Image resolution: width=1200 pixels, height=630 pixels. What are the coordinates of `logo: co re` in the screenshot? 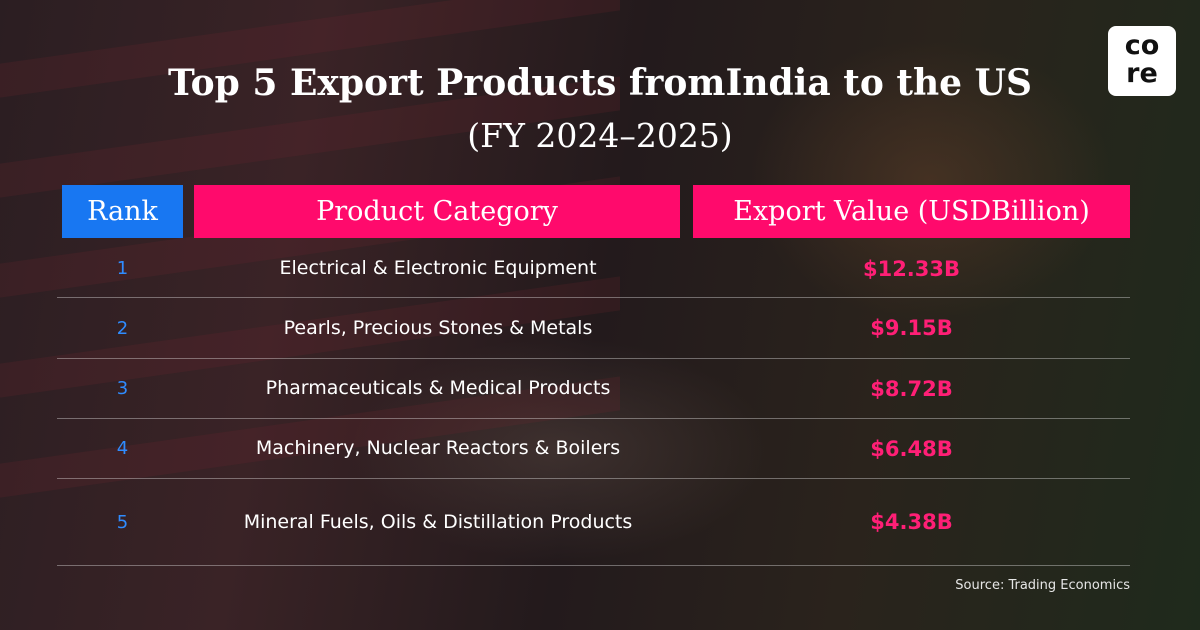 It's located at (1142, 61).